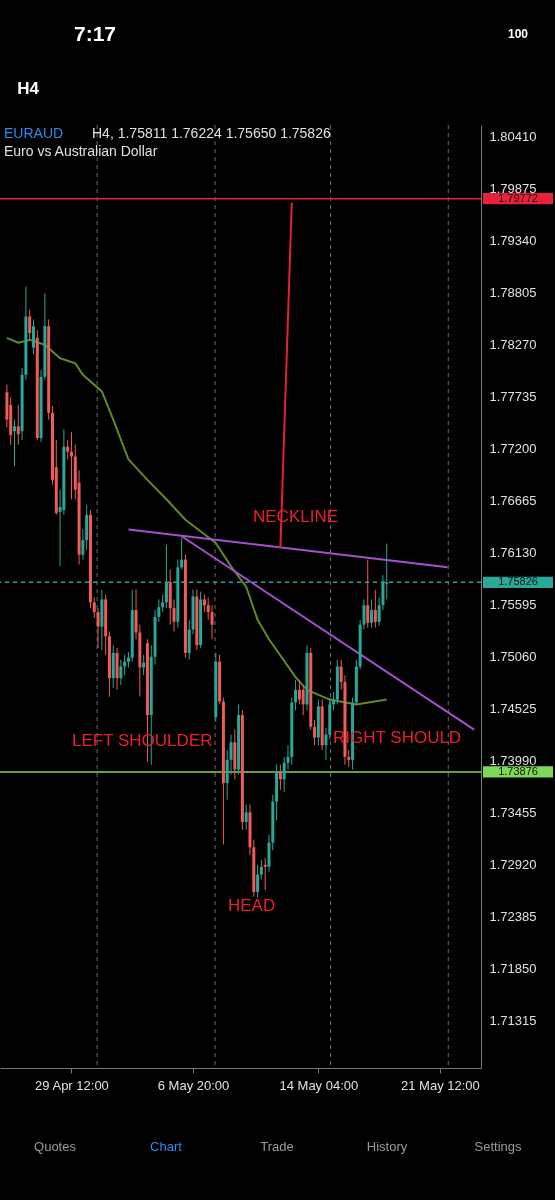  What do you see at coordinates (95, 33) in the screenshot?
I see `text: 7:17` at bounding box center [95, 33].